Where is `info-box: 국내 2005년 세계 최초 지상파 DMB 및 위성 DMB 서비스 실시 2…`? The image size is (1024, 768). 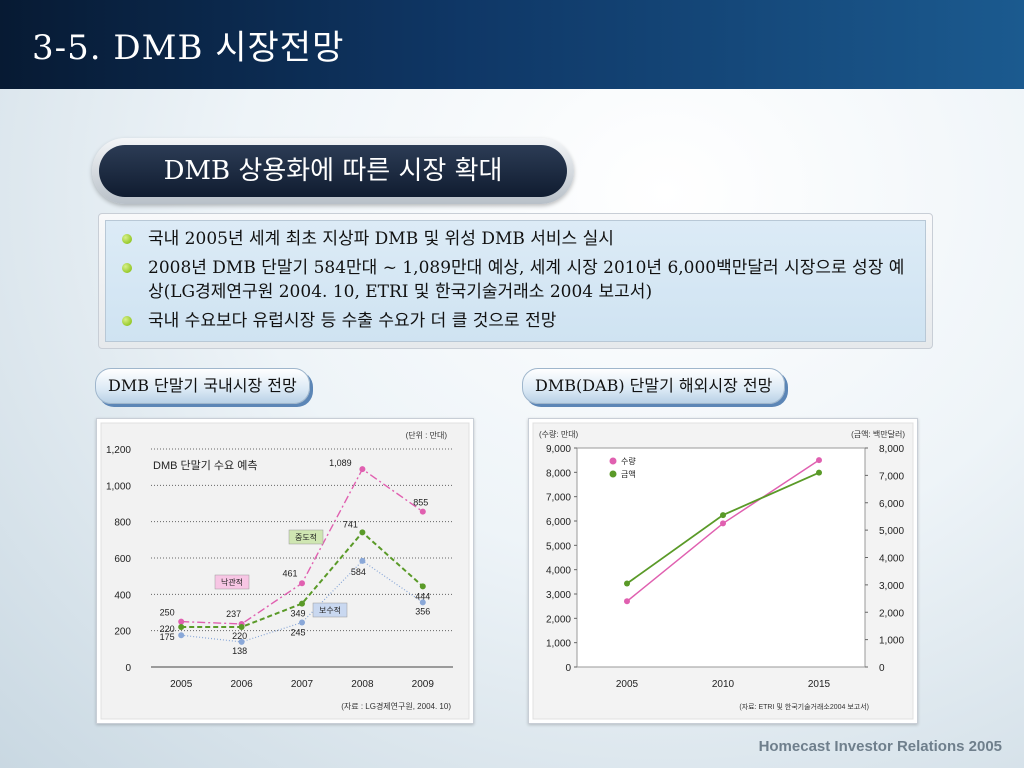
info-box: 국내 2005년 세계 최초 지상파 DMB 및 위성 DMB 서비스 실시 2… is located at coordinates (515, 281).